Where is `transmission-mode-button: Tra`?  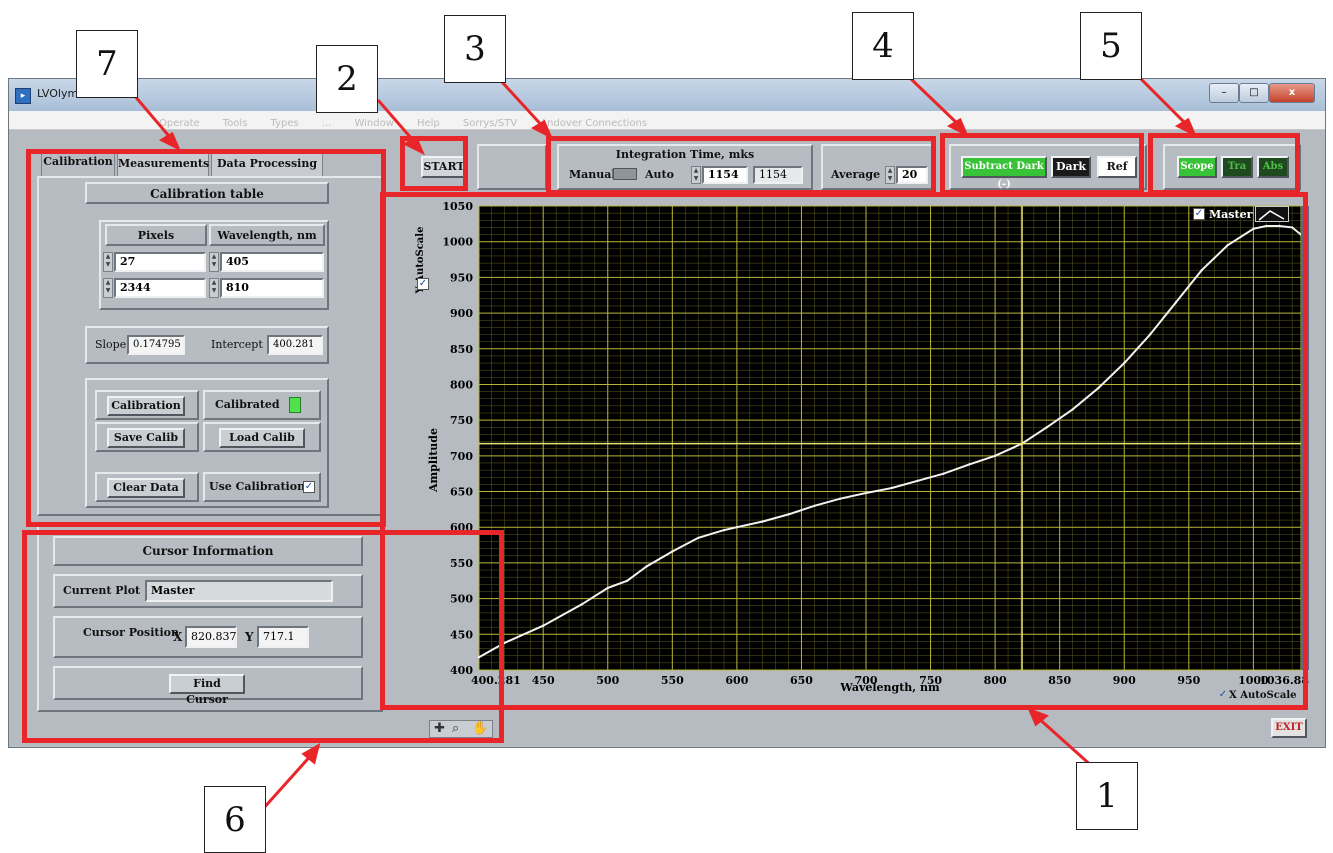
transmission-mode-button: Tra is located at coordinates (1237, 167).